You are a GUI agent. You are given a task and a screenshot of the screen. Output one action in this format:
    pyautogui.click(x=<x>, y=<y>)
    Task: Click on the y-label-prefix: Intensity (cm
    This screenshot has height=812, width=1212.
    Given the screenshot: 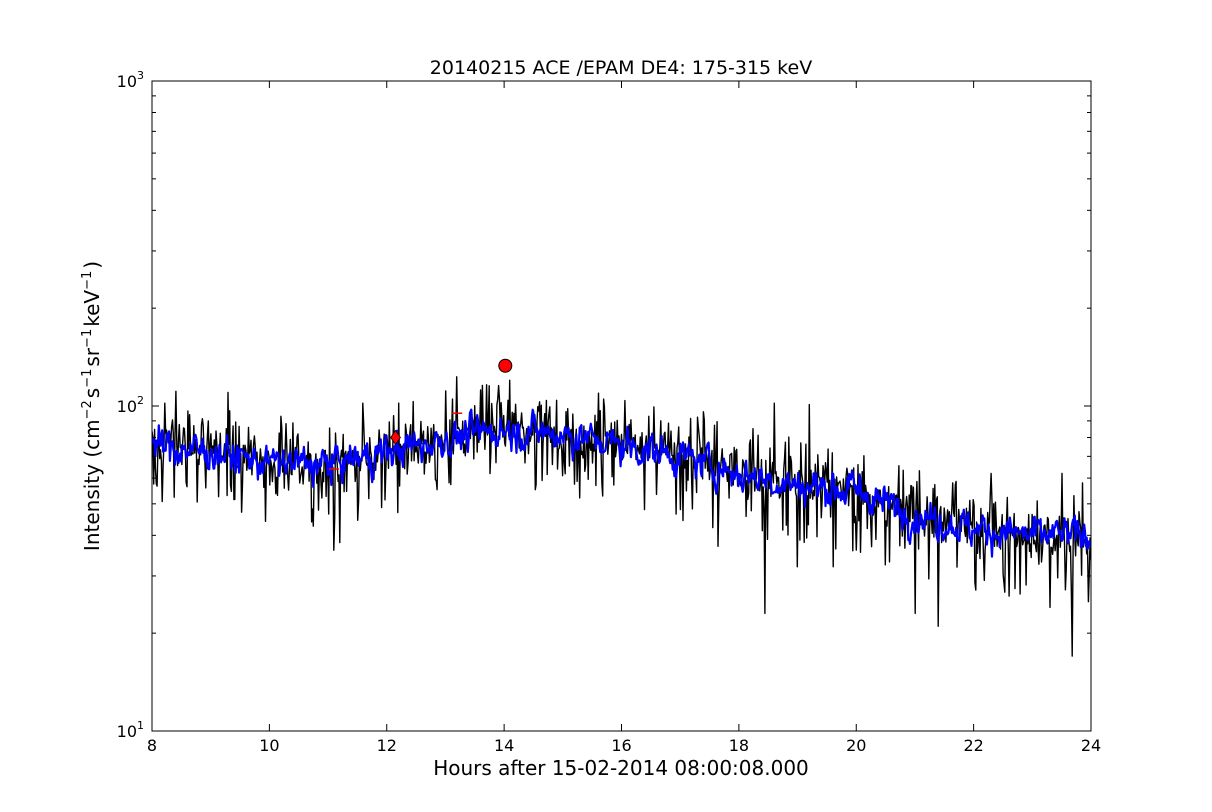 What is the action you would take?
    pyautogui.click(x=92, y=485)
    